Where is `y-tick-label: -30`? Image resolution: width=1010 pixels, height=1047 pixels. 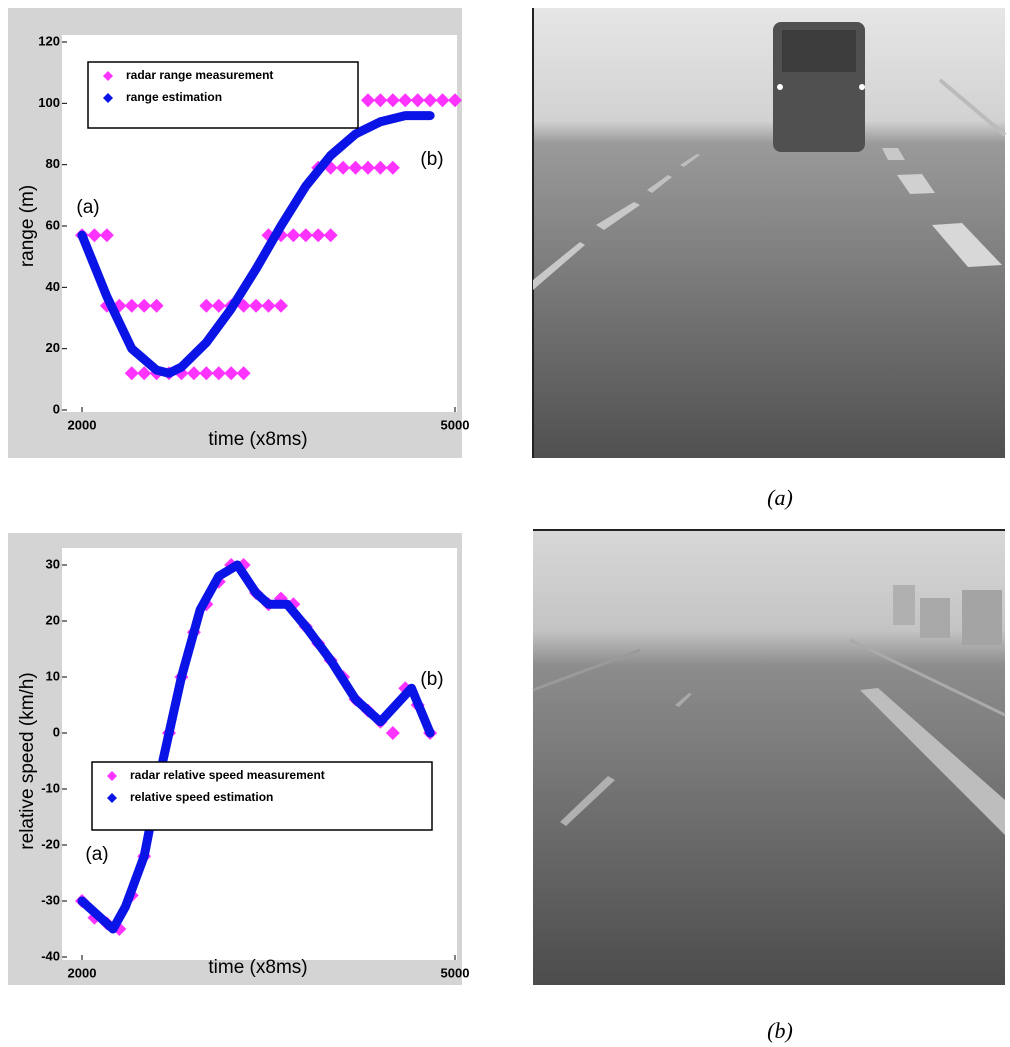
y-tick-label: -30 is located at coordinates (50, 899).